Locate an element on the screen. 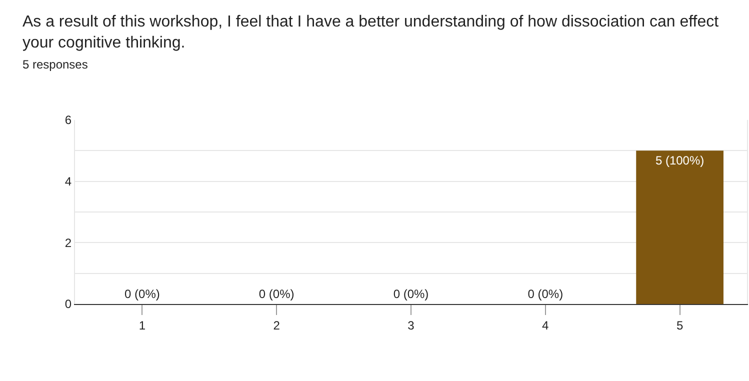 The image size is (749, 381). data-label: 5 (100%) is located at coordinates (679, 161).